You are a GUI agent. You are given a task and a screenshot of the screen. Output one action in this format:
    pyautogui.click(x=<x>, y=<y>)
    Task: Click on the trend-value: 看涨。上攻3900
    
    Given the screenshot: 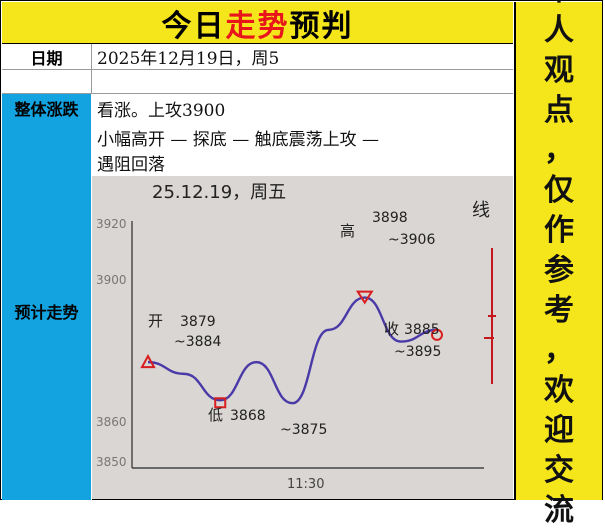 What is the action you would take?
    pyautogui.click(x=161, y=110)
    